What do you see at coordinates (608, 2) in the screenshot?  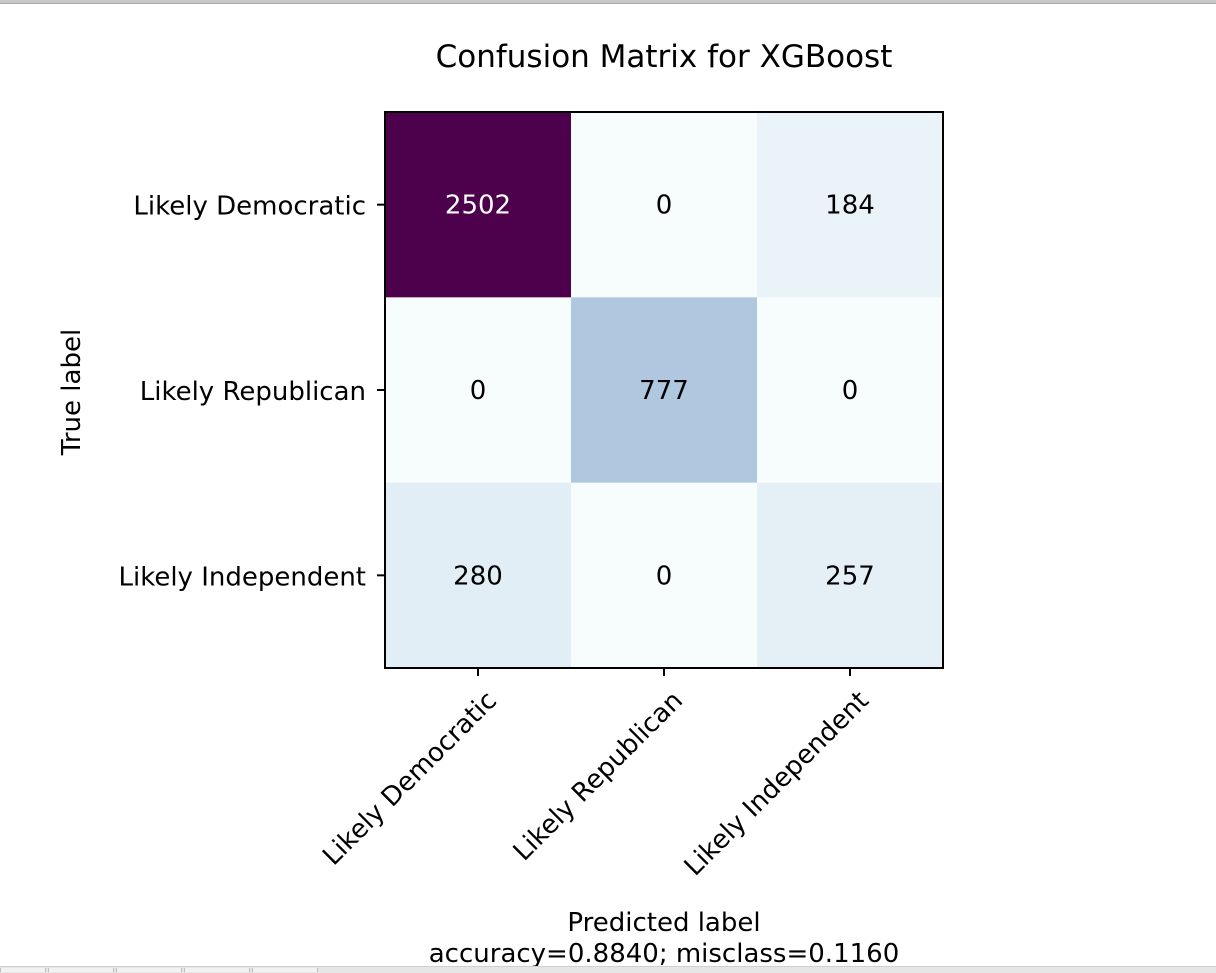 I see `window-top-edge` at bounding box center [608, 2].